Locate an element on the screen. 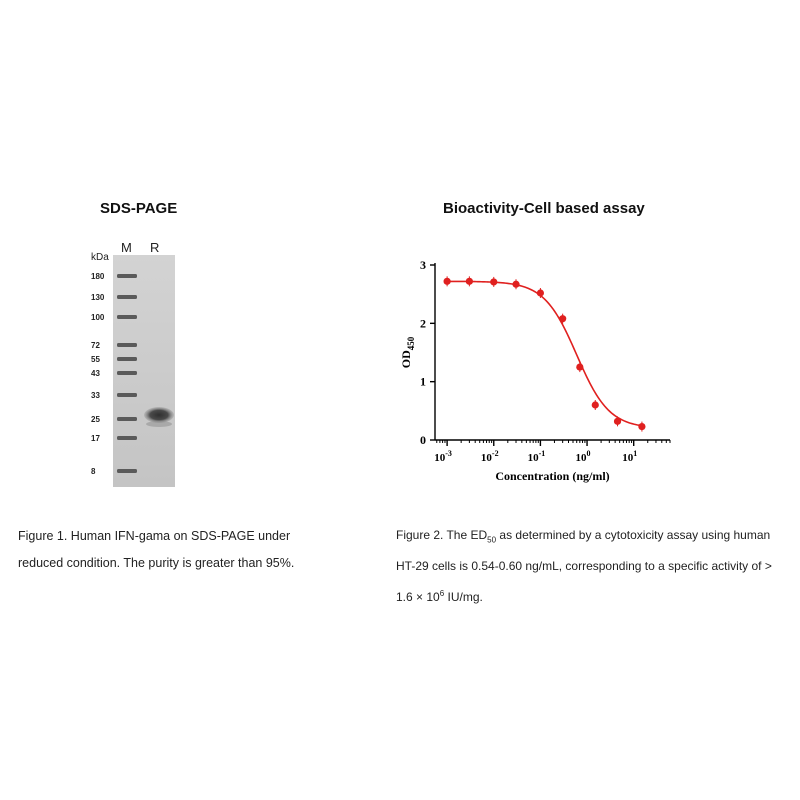 The image size is (800, 800). x-tick-exponent: 0 is located at coordinates (589, 453).